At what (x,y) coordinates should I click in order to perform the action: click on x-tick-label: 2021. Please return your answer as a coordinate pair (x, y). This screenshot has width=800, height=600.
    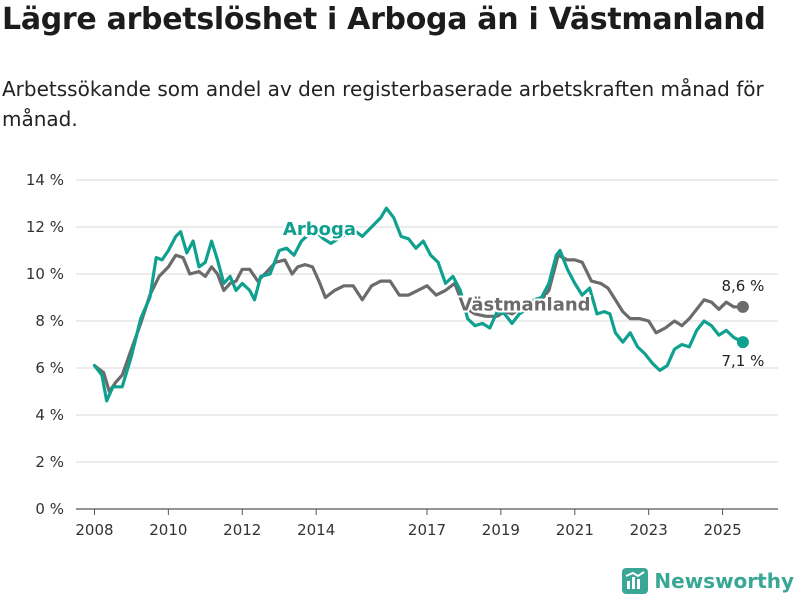
    Looking at the image, I should click on (575, 530).